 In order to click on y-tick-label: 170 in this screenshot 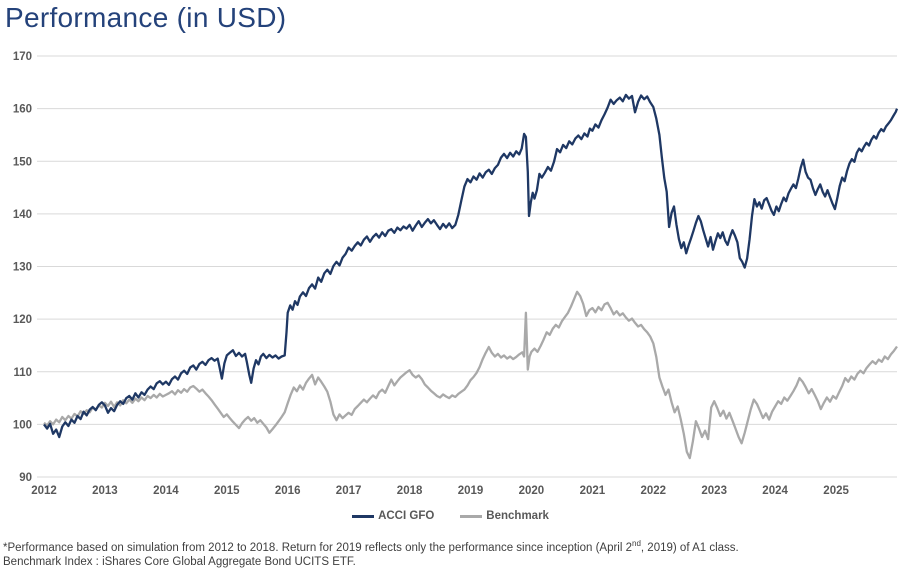, I will do `click(22, 57)`.